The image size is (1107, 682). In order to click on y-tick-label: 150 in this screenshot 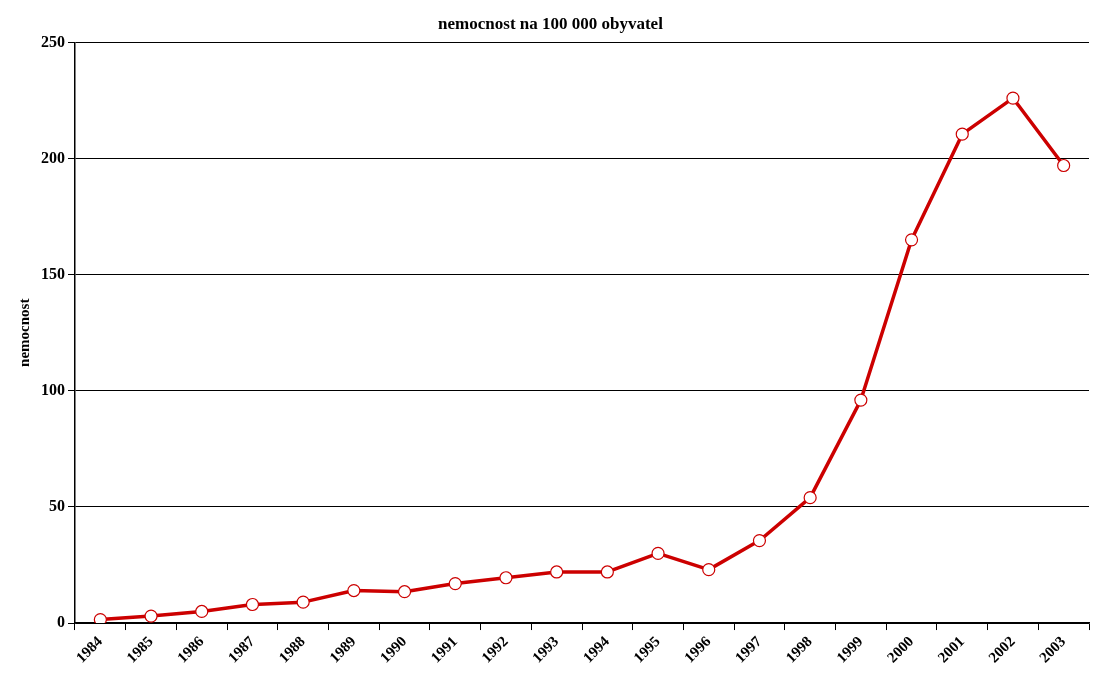, I will do `click(53, 273)`.